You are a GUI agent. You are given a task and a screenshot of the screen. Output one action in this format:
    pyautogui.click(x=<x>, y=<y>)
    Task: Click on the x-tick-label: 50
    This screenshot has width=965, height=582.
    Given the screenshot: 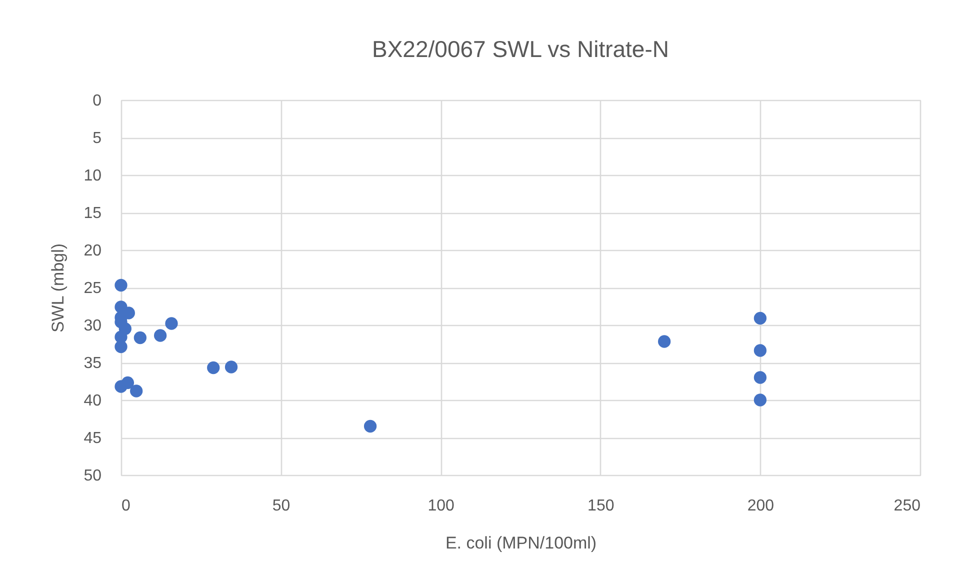 What is the action you would take?
    pyautogui.click(x=281, y=506)
    